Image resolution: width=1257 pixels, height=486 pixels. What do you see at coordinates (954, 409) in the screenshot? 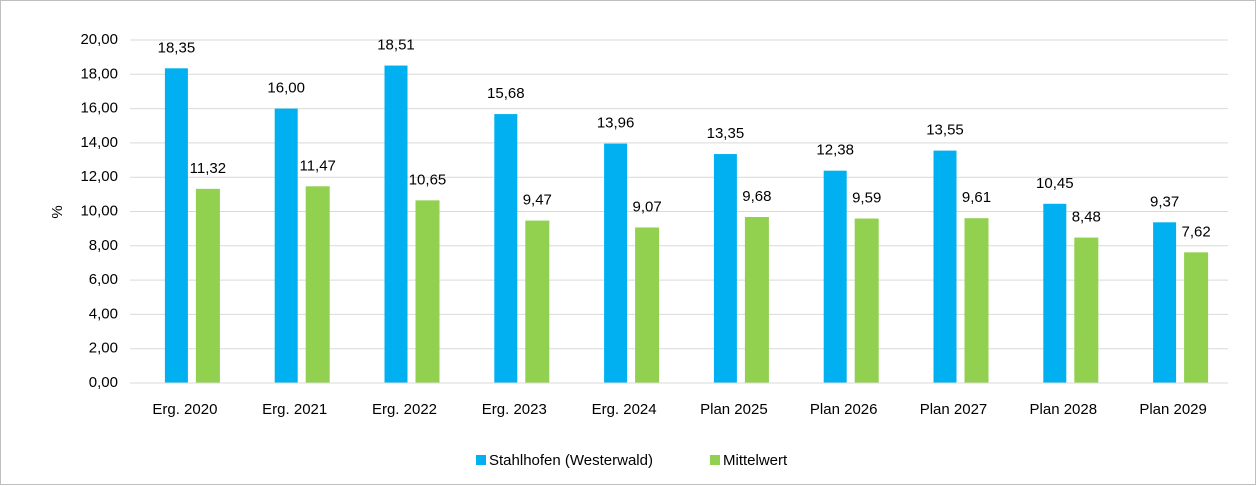
I see `x-tick-label: Plan 2027` at bounding box center [954, 409].